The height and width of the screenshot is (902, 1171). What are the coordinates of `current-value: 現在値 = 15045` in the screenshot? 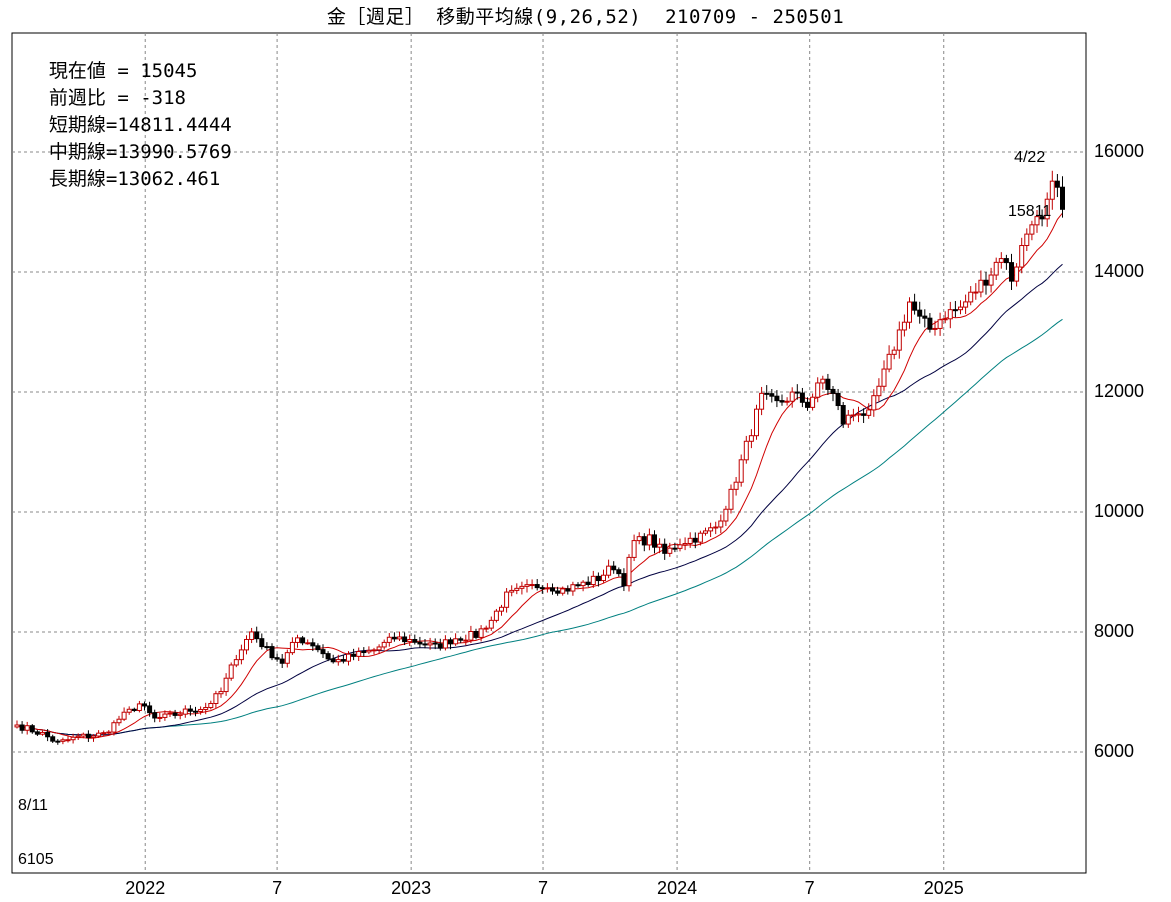 It's located at (123, 71).